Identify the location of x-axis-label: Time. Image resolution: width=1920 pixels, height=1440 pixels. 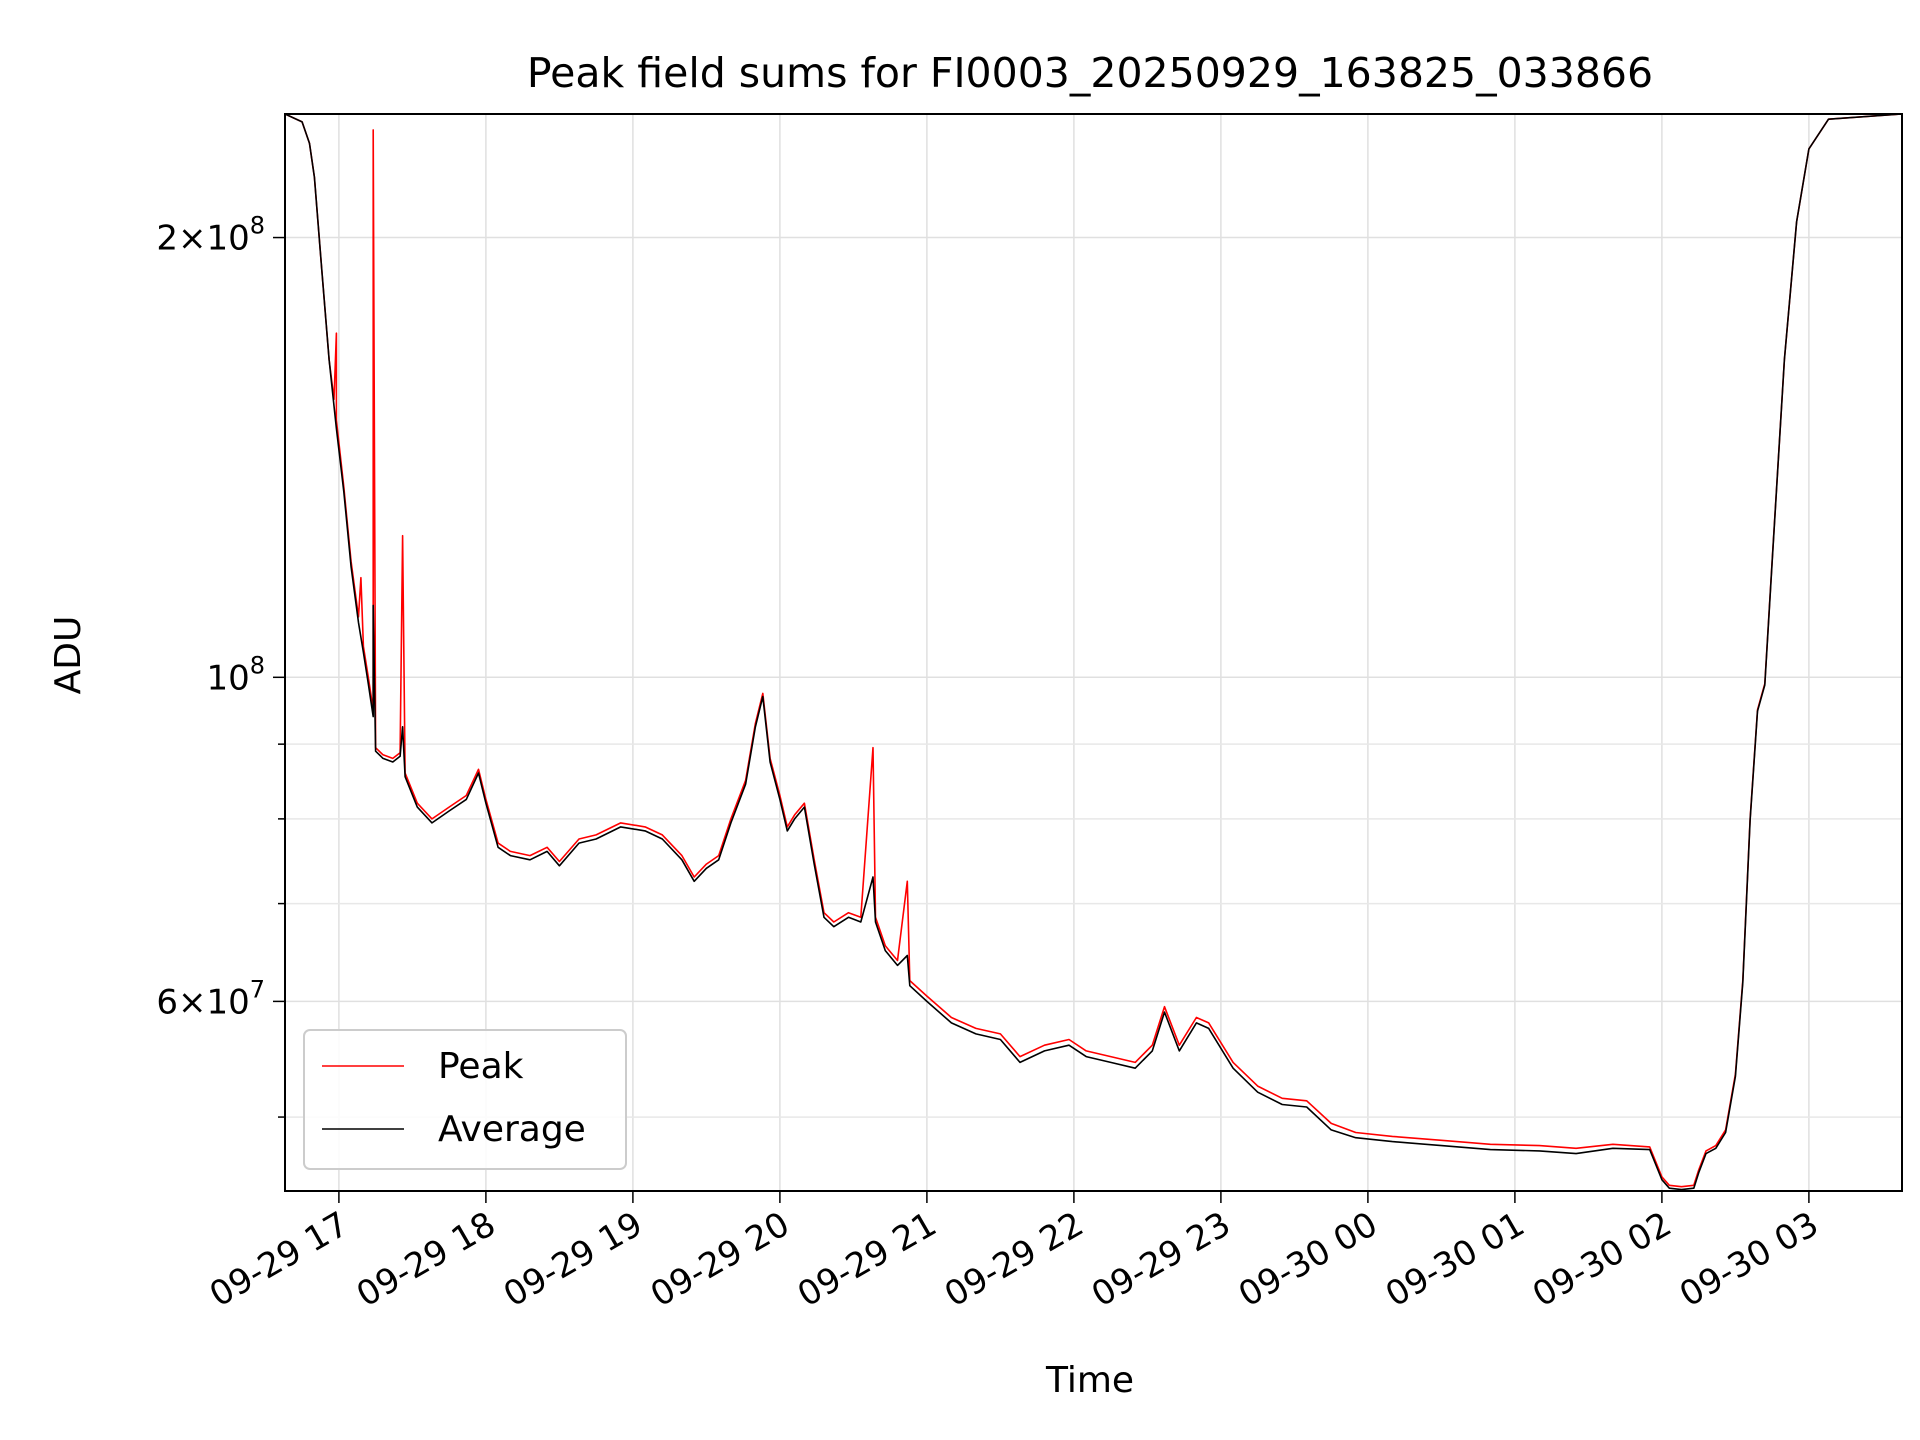
(1089, 1380).